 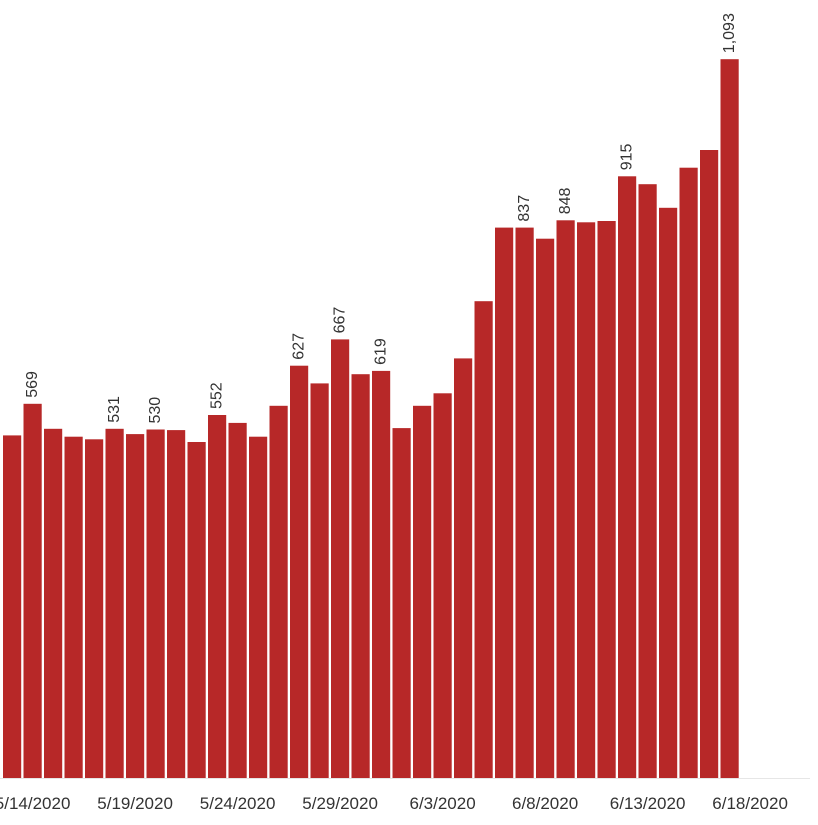 What do you see at coordinates (339, 320) in the screenshot?
I see `data-label-17: 667` at bounding box center [339, 320].